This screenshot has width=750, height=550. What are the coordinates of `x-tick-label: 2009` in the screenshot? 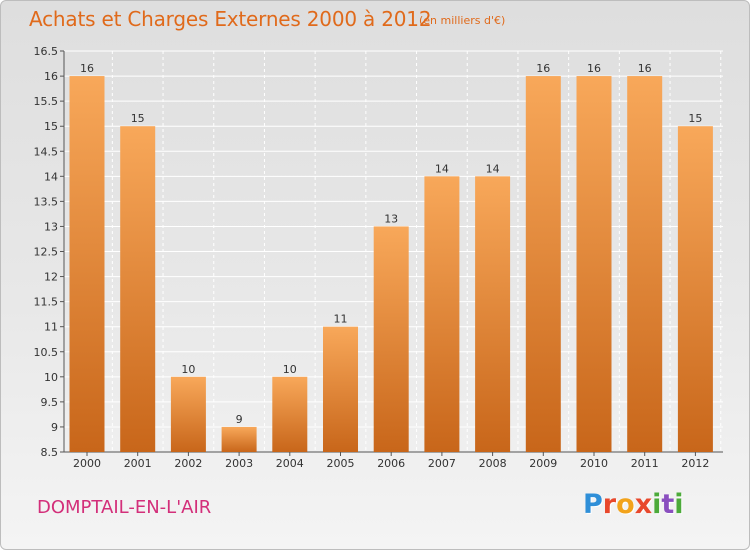 It's located at (543, 463).